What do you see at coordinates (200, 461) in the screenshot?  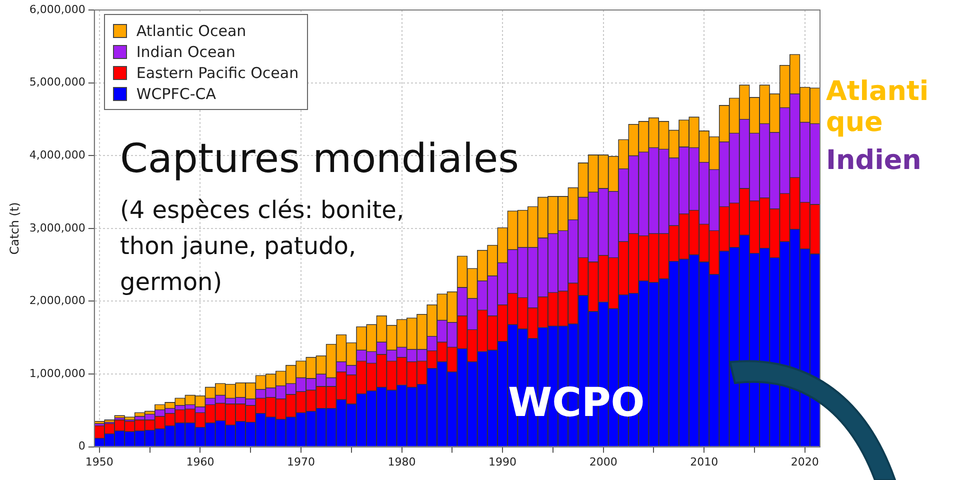 I see `x-tick-label: 1960` at bounding box center [200, 461].